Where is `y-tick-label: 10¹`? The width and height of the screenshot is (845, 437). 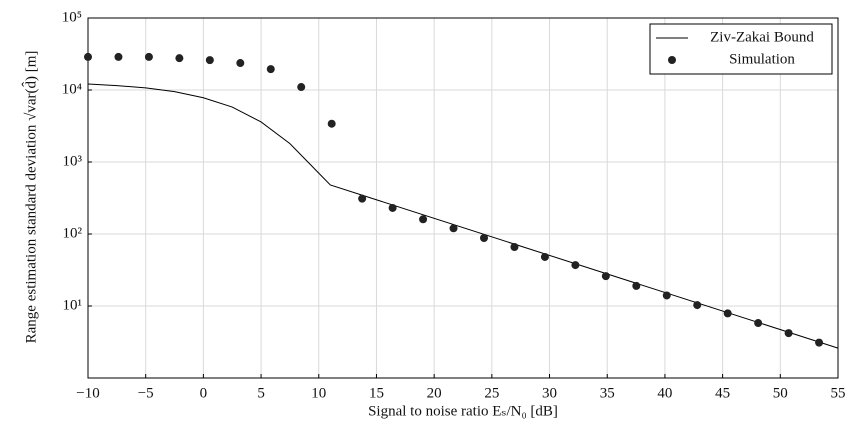 y-tick-label: 10¹ is located at coordinates (73, 305).